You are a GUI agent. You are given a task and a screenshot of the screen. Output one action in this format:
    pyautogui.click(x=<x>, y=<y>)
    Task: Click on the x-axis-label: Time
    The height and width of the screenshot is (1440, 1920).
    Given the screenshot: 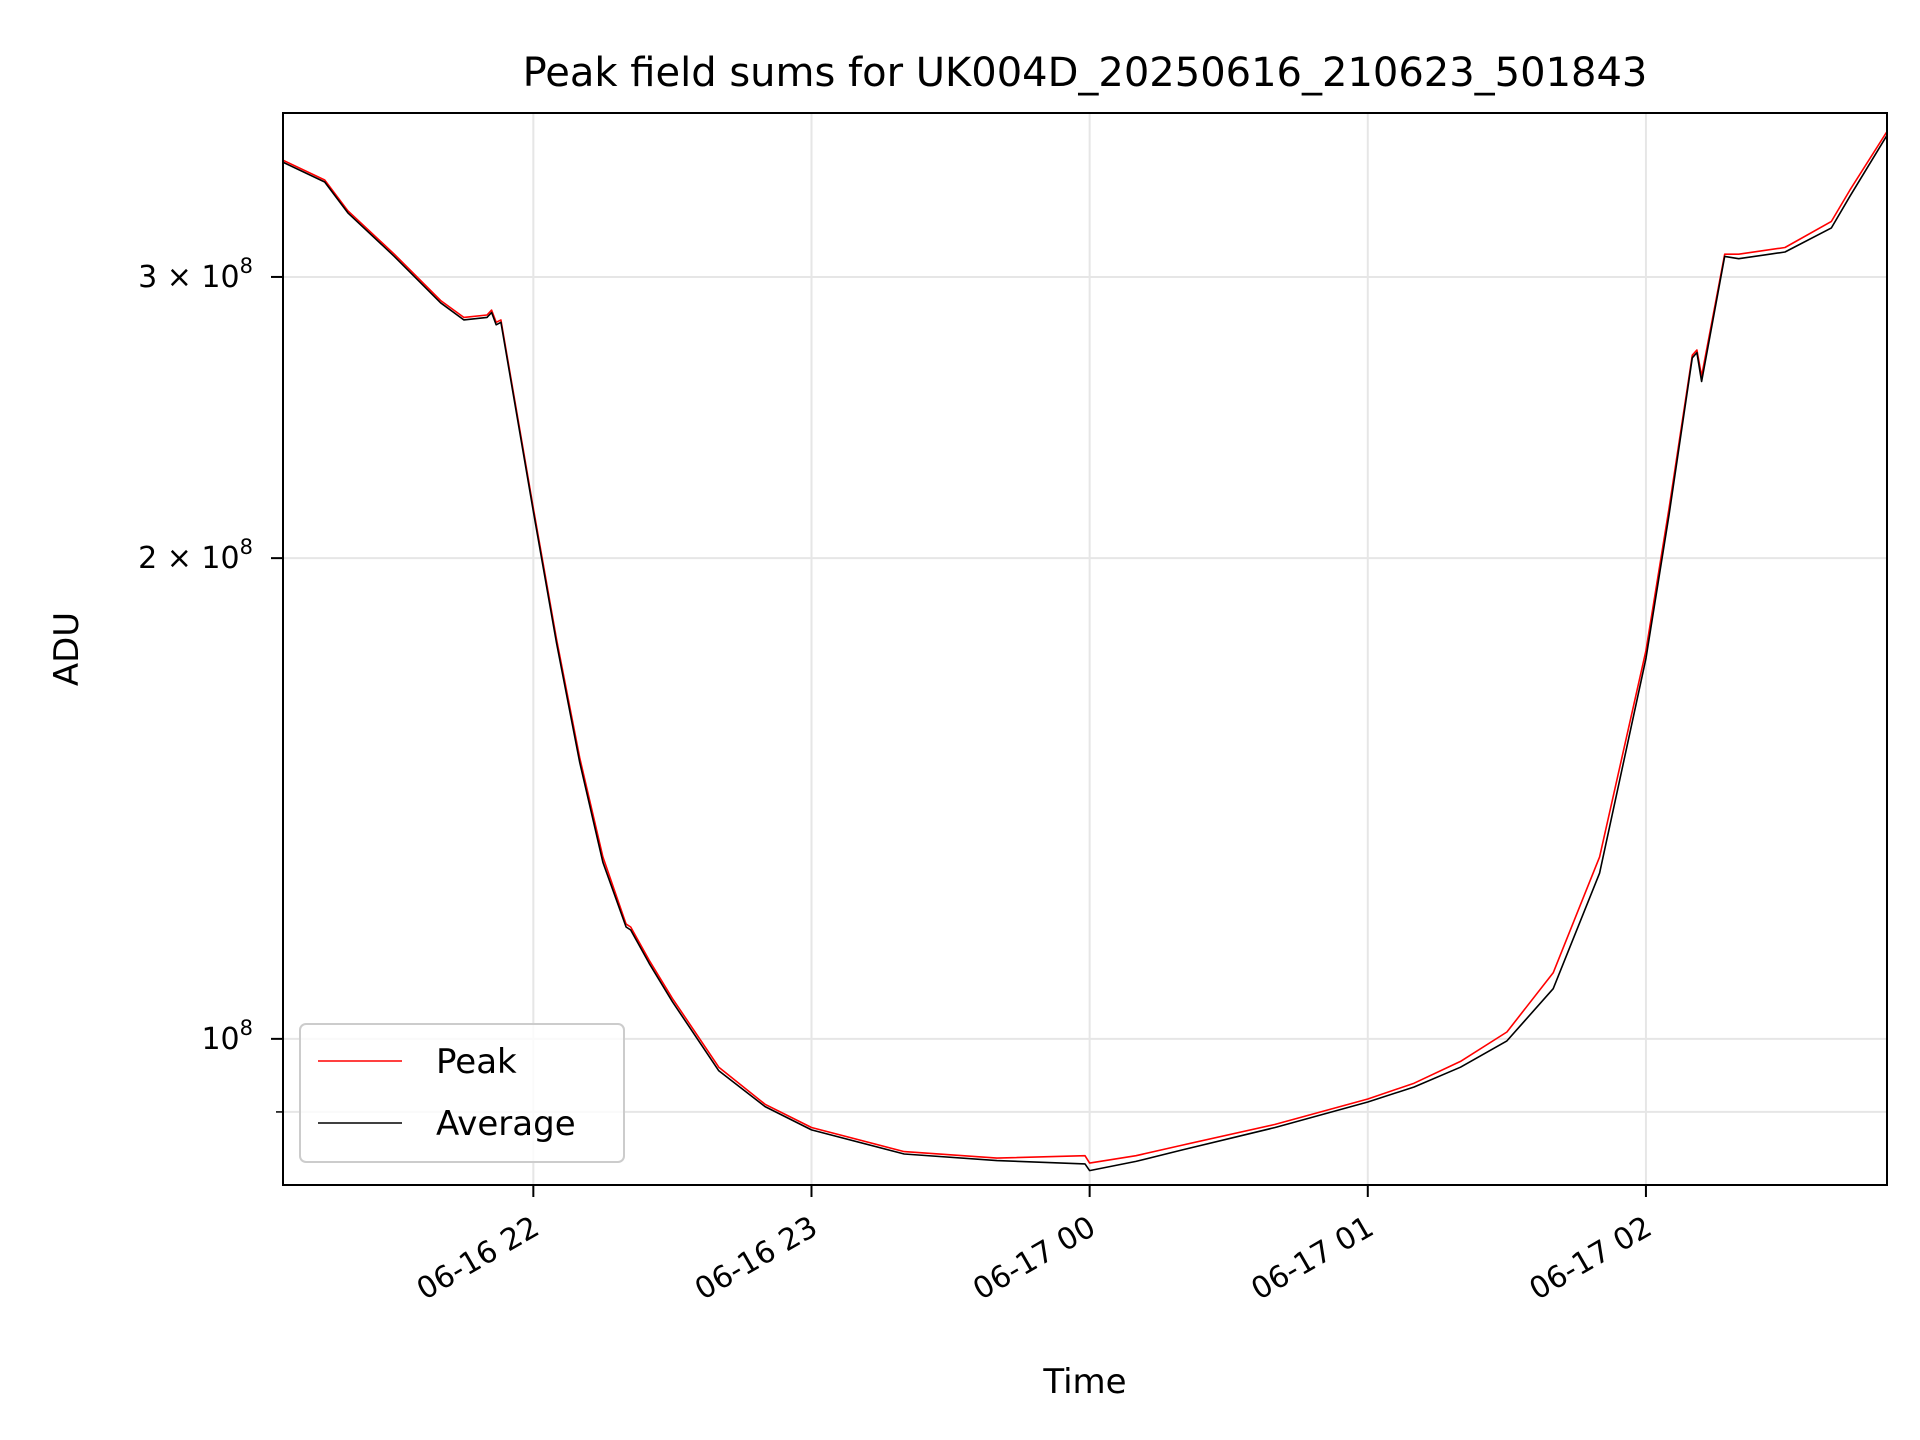 What is the action you would take?
    pyautogui.click(x=1084, y=1382)
    